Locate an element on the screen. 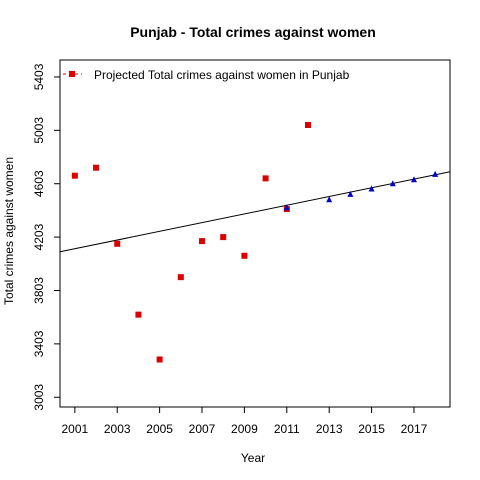  x-tick-label: 2001 is located at coordinates (74, 429).